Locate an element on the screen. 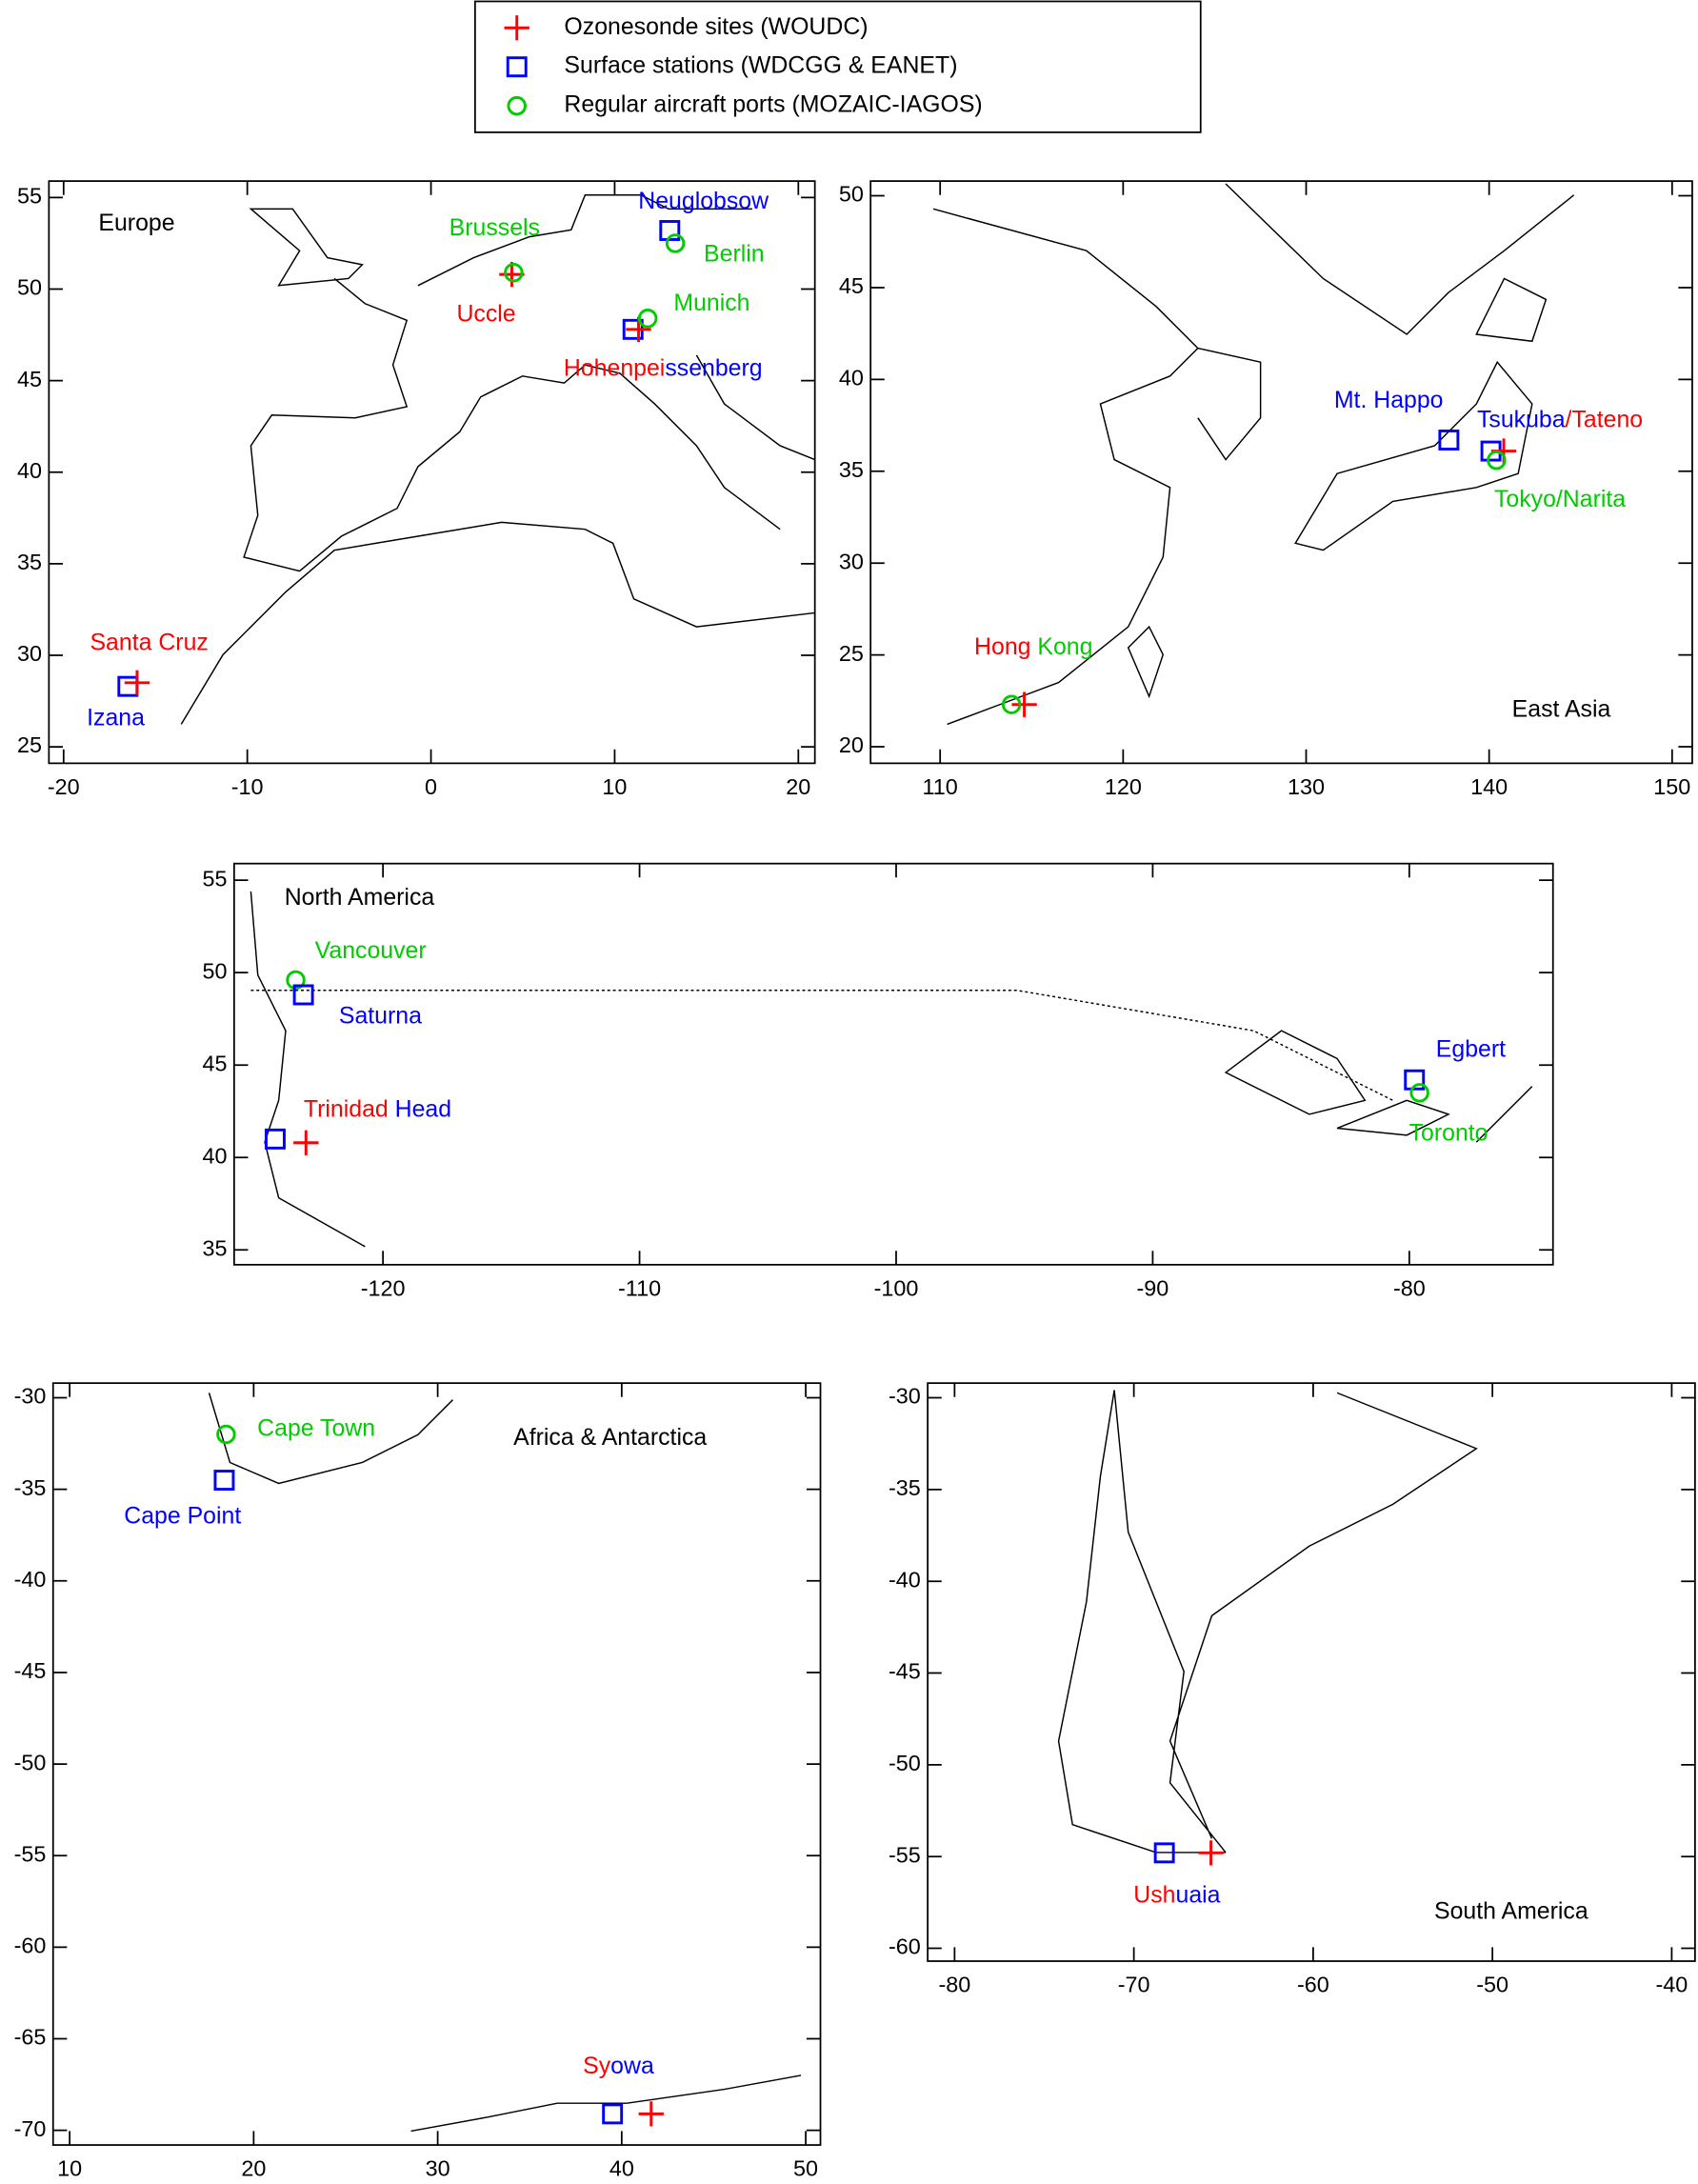 This screenshot has width=1698, height=2184. site-label-part: uaia is located at coordinates (1197, 1895).